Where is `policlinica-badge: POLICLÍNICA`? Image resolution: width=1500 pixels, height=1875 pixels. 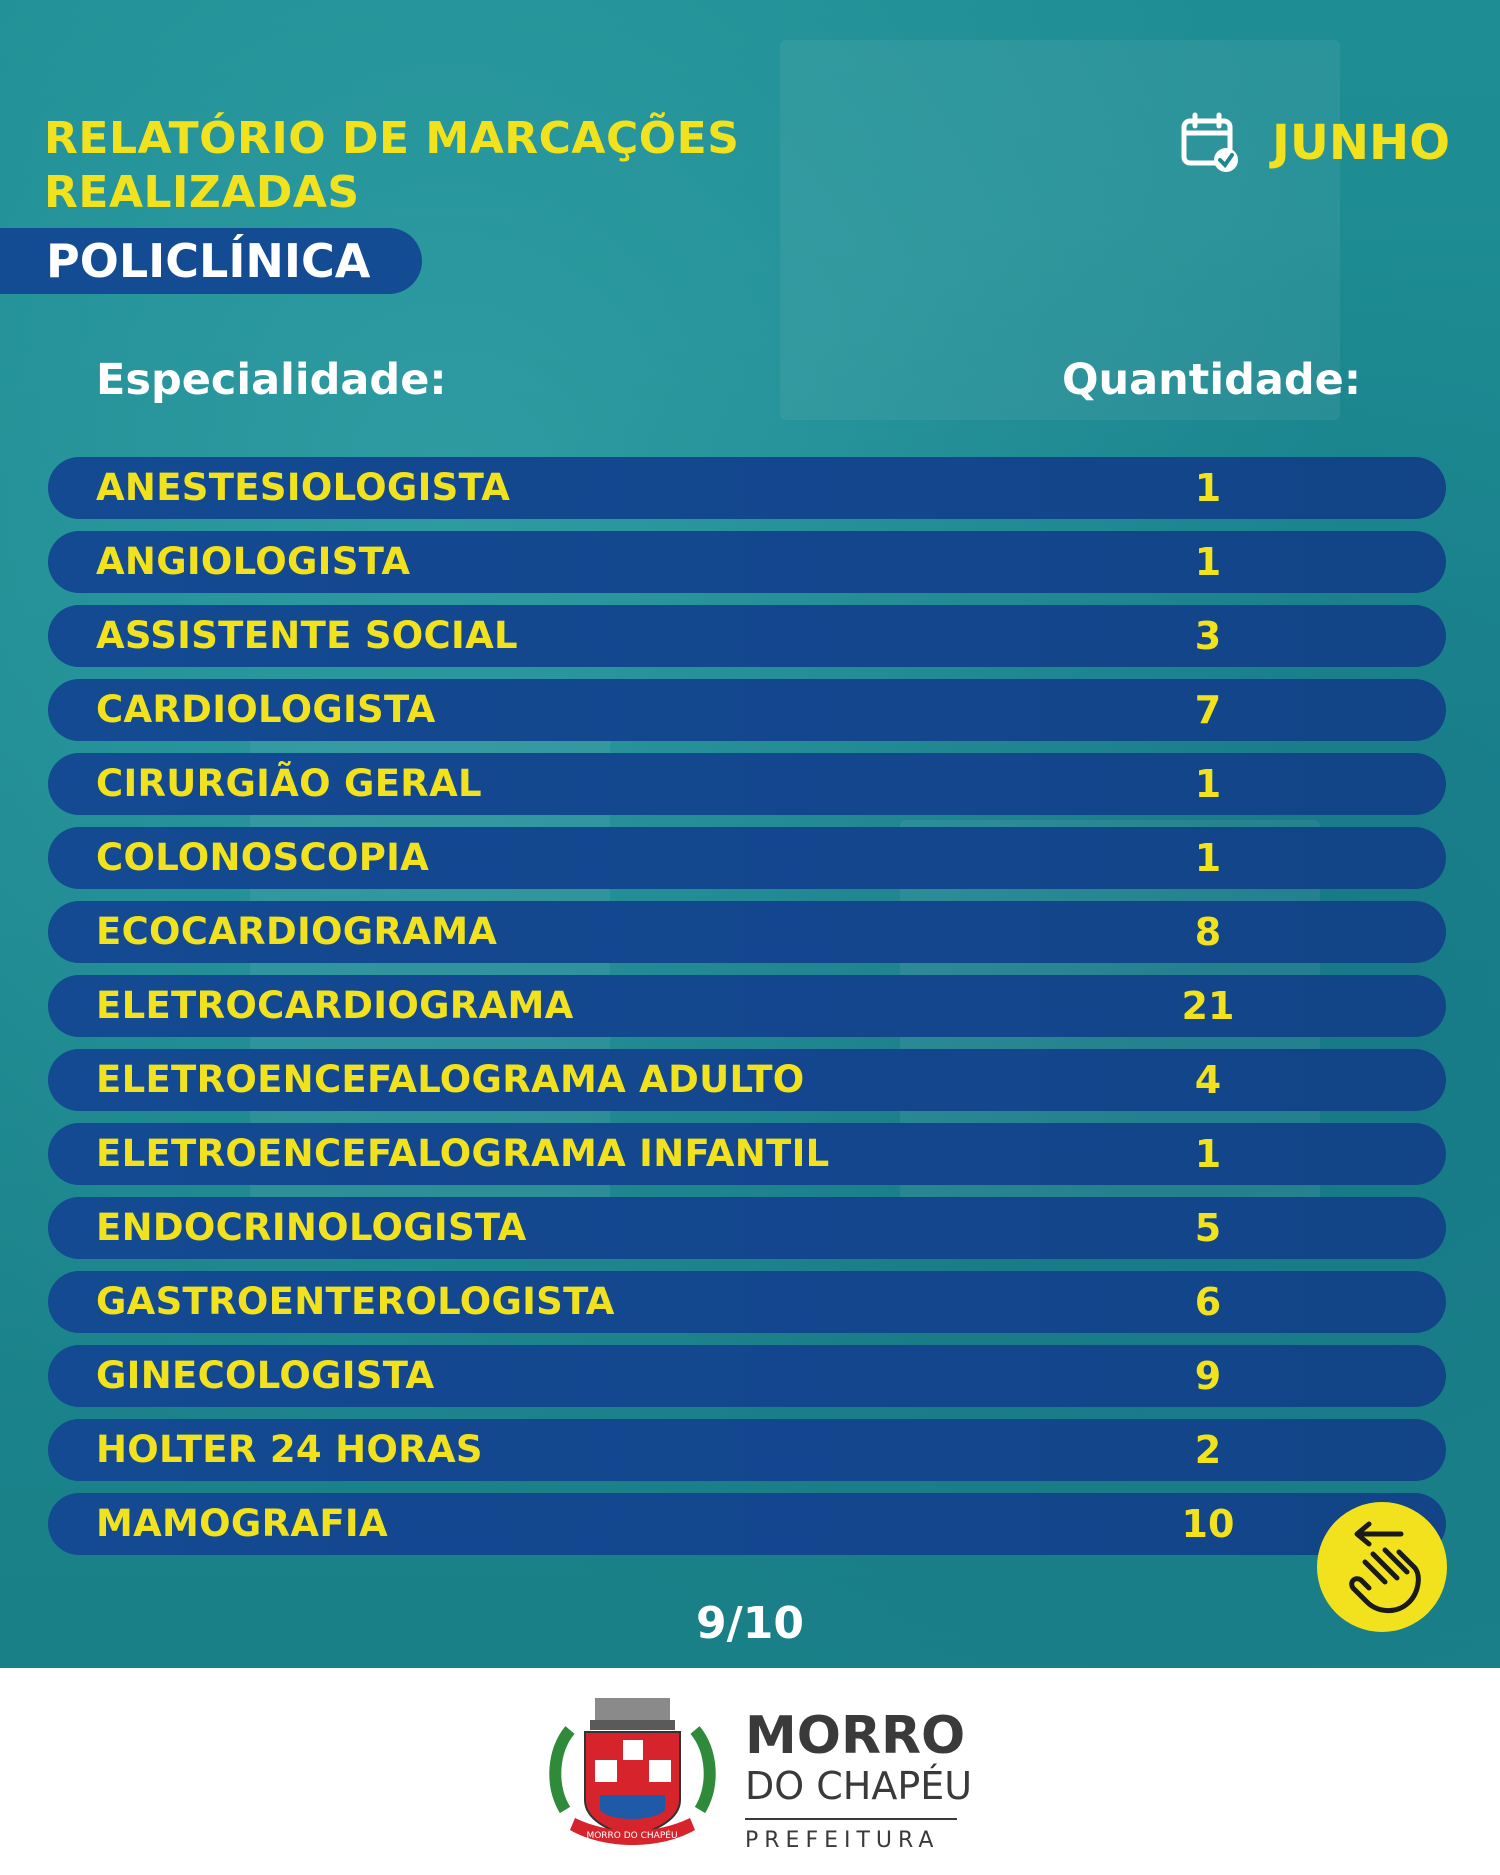
policlinica-badge: POLICLÍNICA is located at coordinates (211, 261).